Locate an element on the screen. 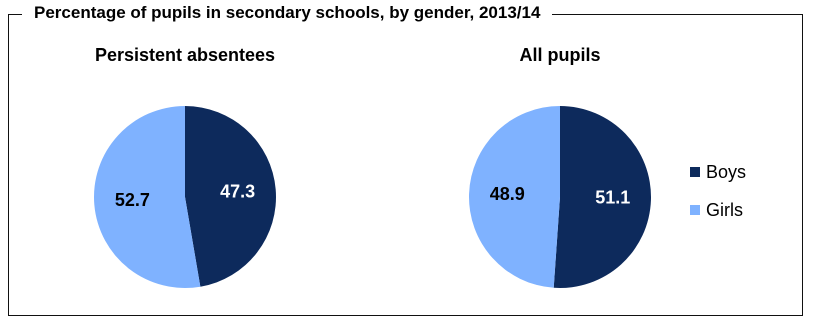 The image size is (814, 320). legend-label-boys: Boys is located at coordinates (726, 171).